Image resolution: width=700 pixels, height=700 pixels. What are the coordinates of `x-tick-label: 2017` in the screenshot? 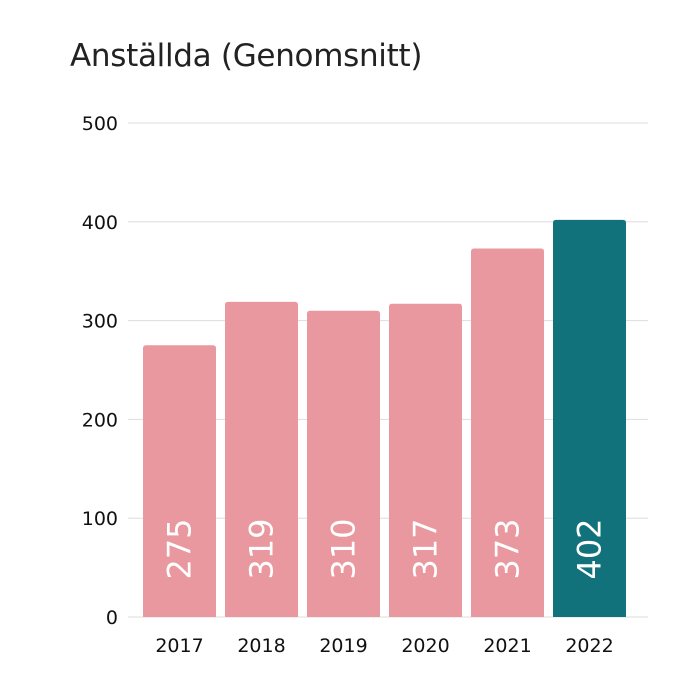 It's located at (179, 646).